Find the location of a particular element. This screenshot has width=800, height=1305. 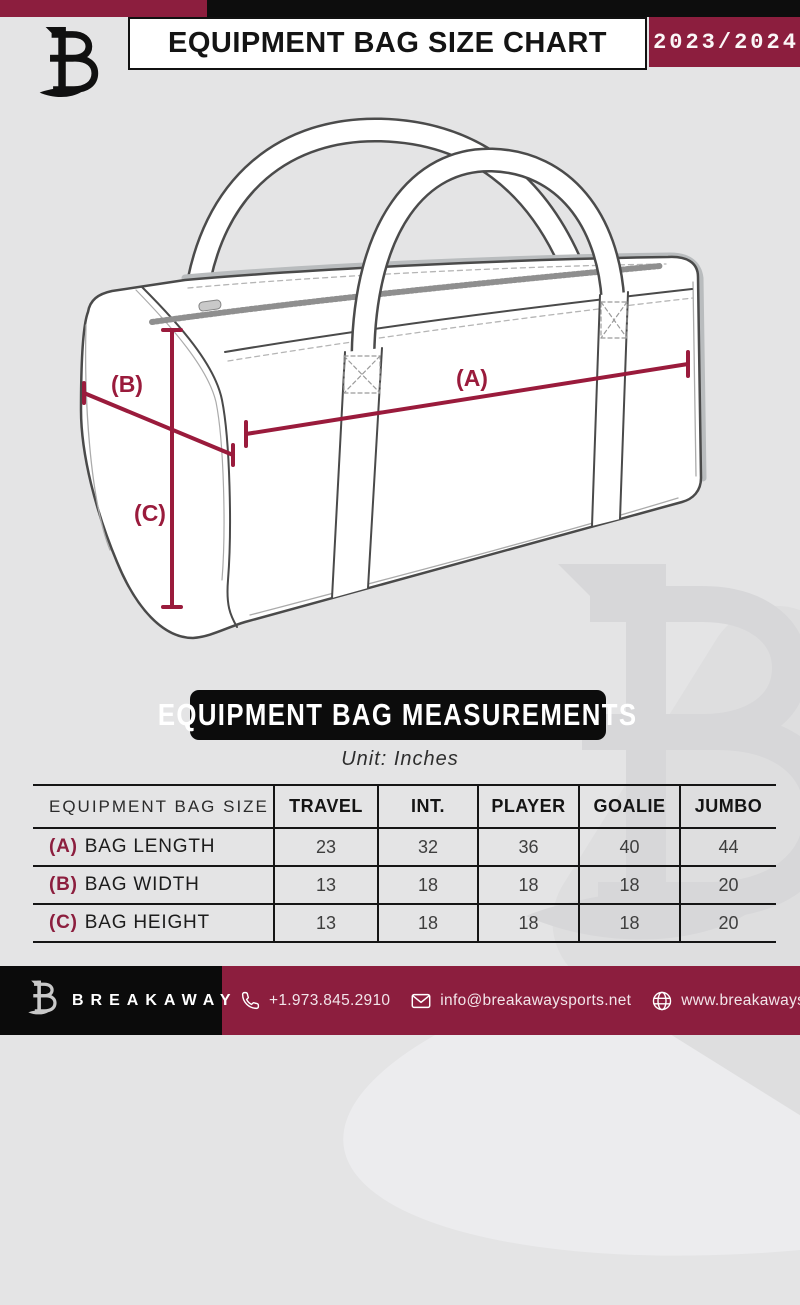

footer-phone-link: +1.973.845.2910 is located at coordinates (315, 1000).